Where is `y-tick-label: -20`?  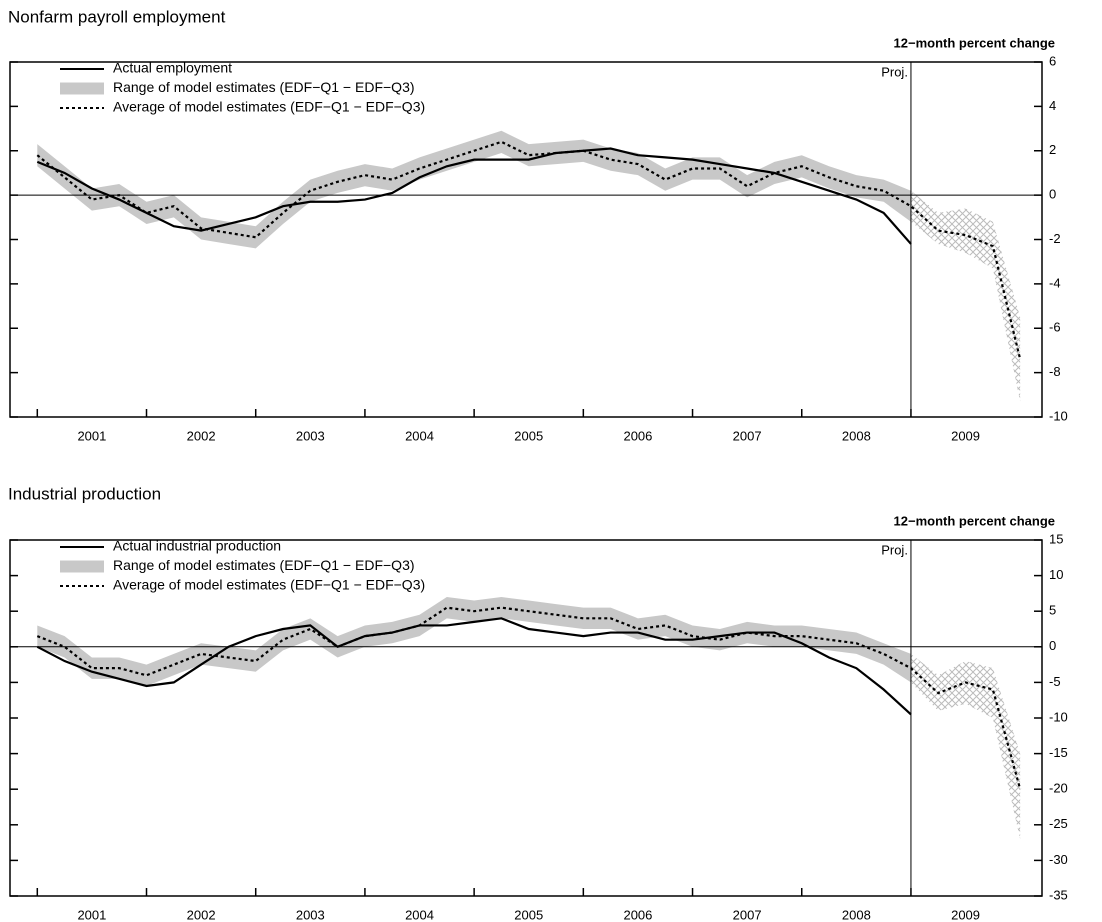
y-tick-label: -20 is located at coordinates (1058, 788).